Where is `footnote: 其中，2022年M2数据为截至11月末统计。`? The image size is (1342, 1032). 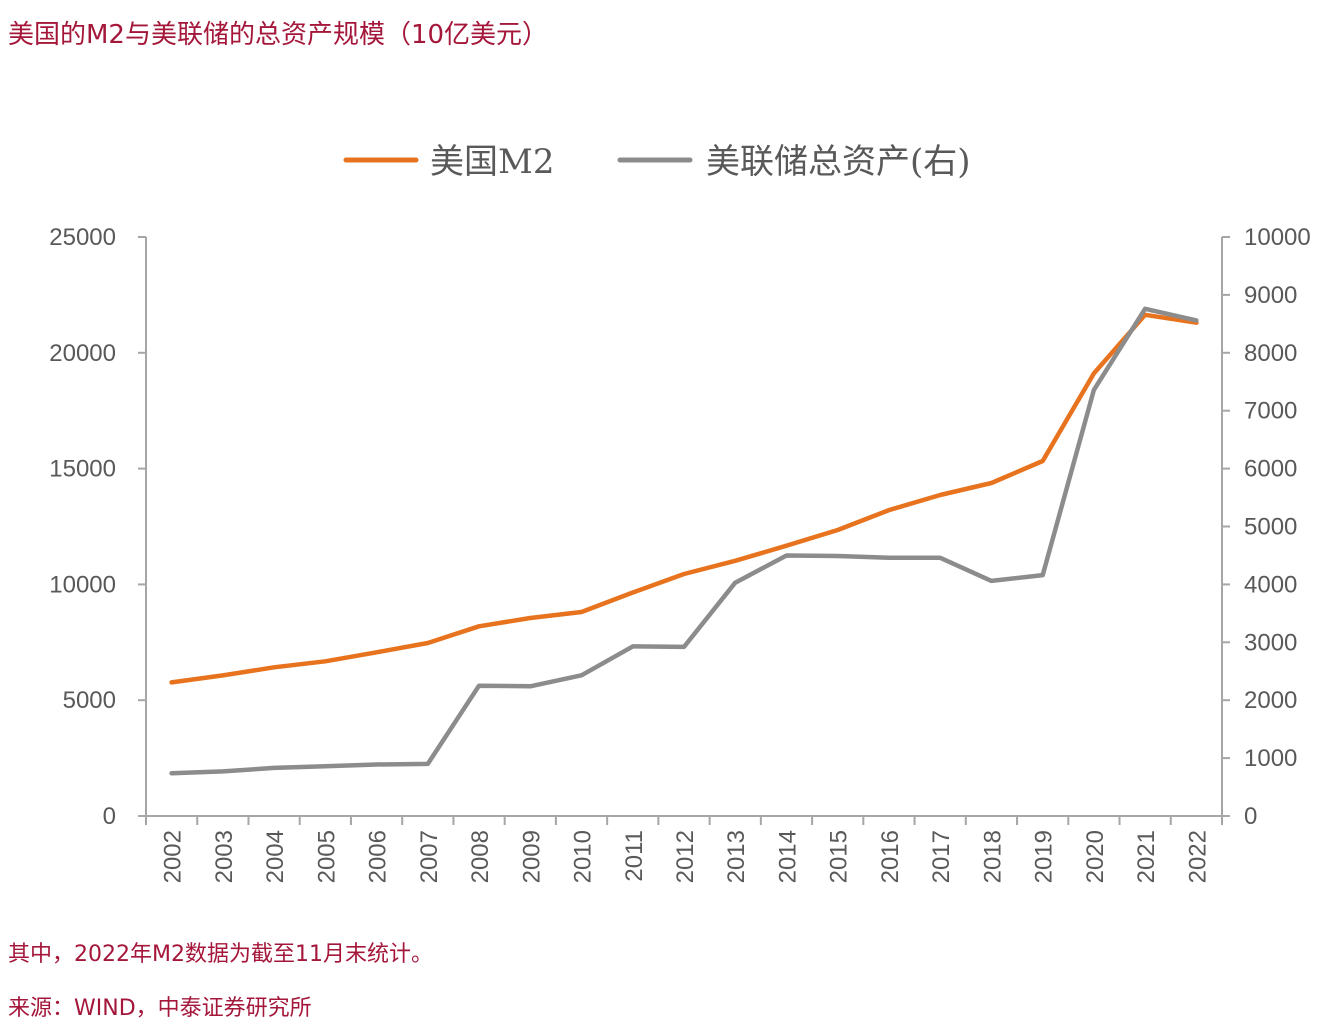 footnote: 其中，2022年M2数据为截至11月末统计。 is located at coordinates (220, 954).